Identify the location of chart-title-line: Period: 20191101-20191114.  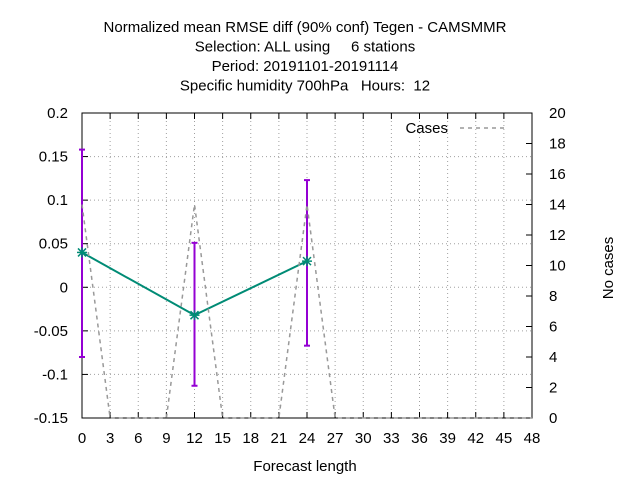
(305, 66).